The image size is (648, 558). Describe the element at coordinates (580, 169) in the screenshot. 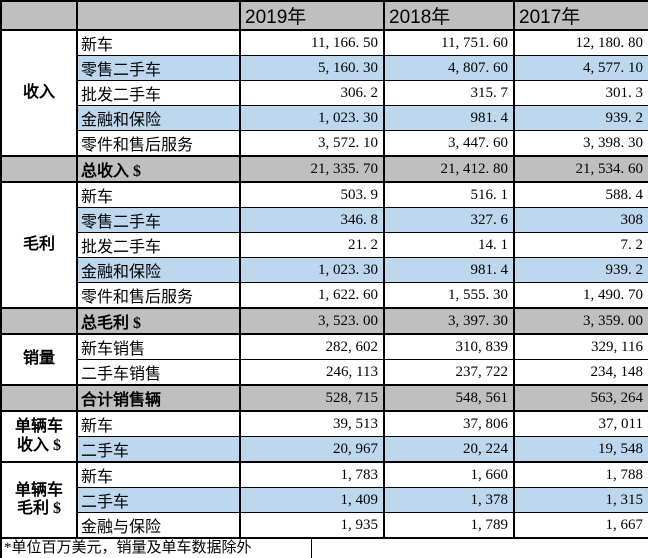

I see `value-cell: 21, 534. 60` at that location.